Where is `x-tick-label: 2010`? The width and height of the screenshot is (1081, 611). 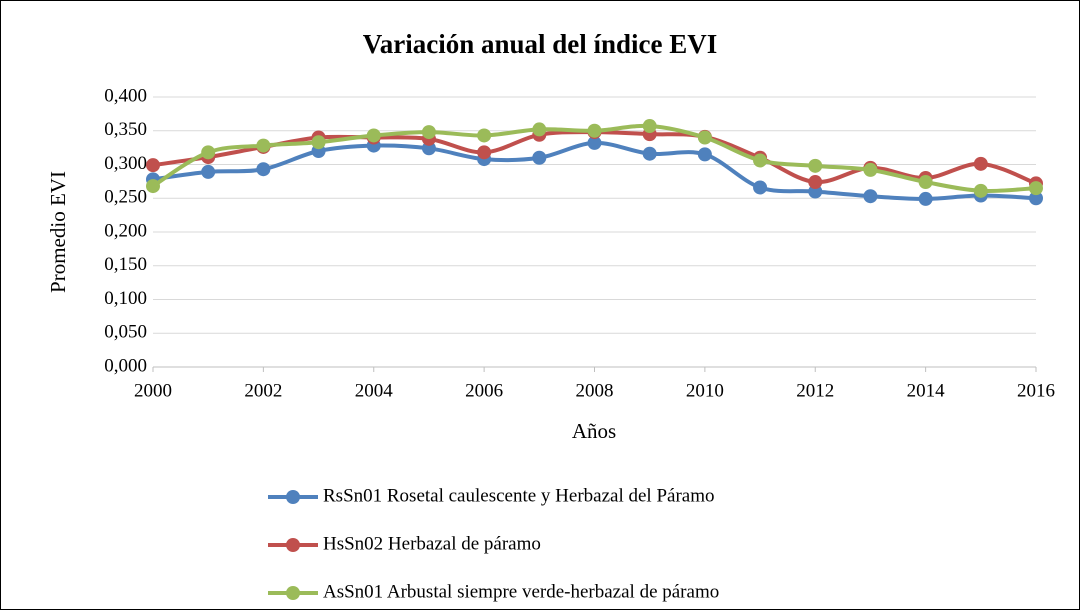
x-tick-label: 2010 is located at coordinates (705, 390).